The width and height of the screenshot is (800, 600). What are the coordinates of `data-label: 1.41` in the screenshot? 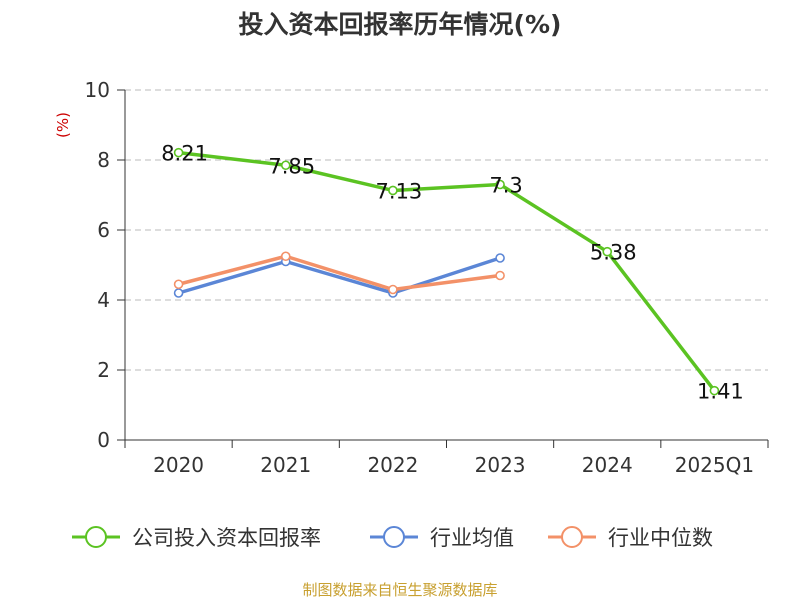 It's located at (720, 392).